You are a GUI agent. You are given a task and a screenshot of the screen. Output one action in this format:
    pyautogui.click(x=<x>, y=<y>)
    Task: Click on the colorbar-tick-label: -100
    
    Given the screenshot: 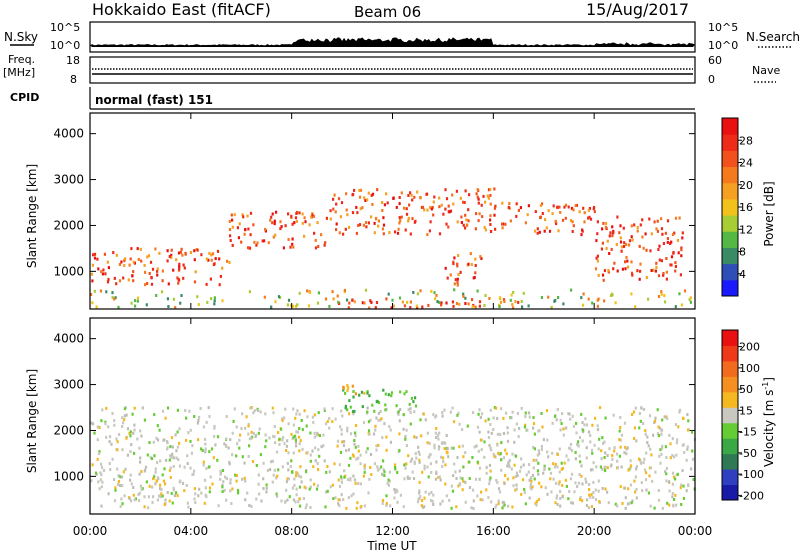 What is the action you would take?
    pyautogui.click(x=751, y=474)
    